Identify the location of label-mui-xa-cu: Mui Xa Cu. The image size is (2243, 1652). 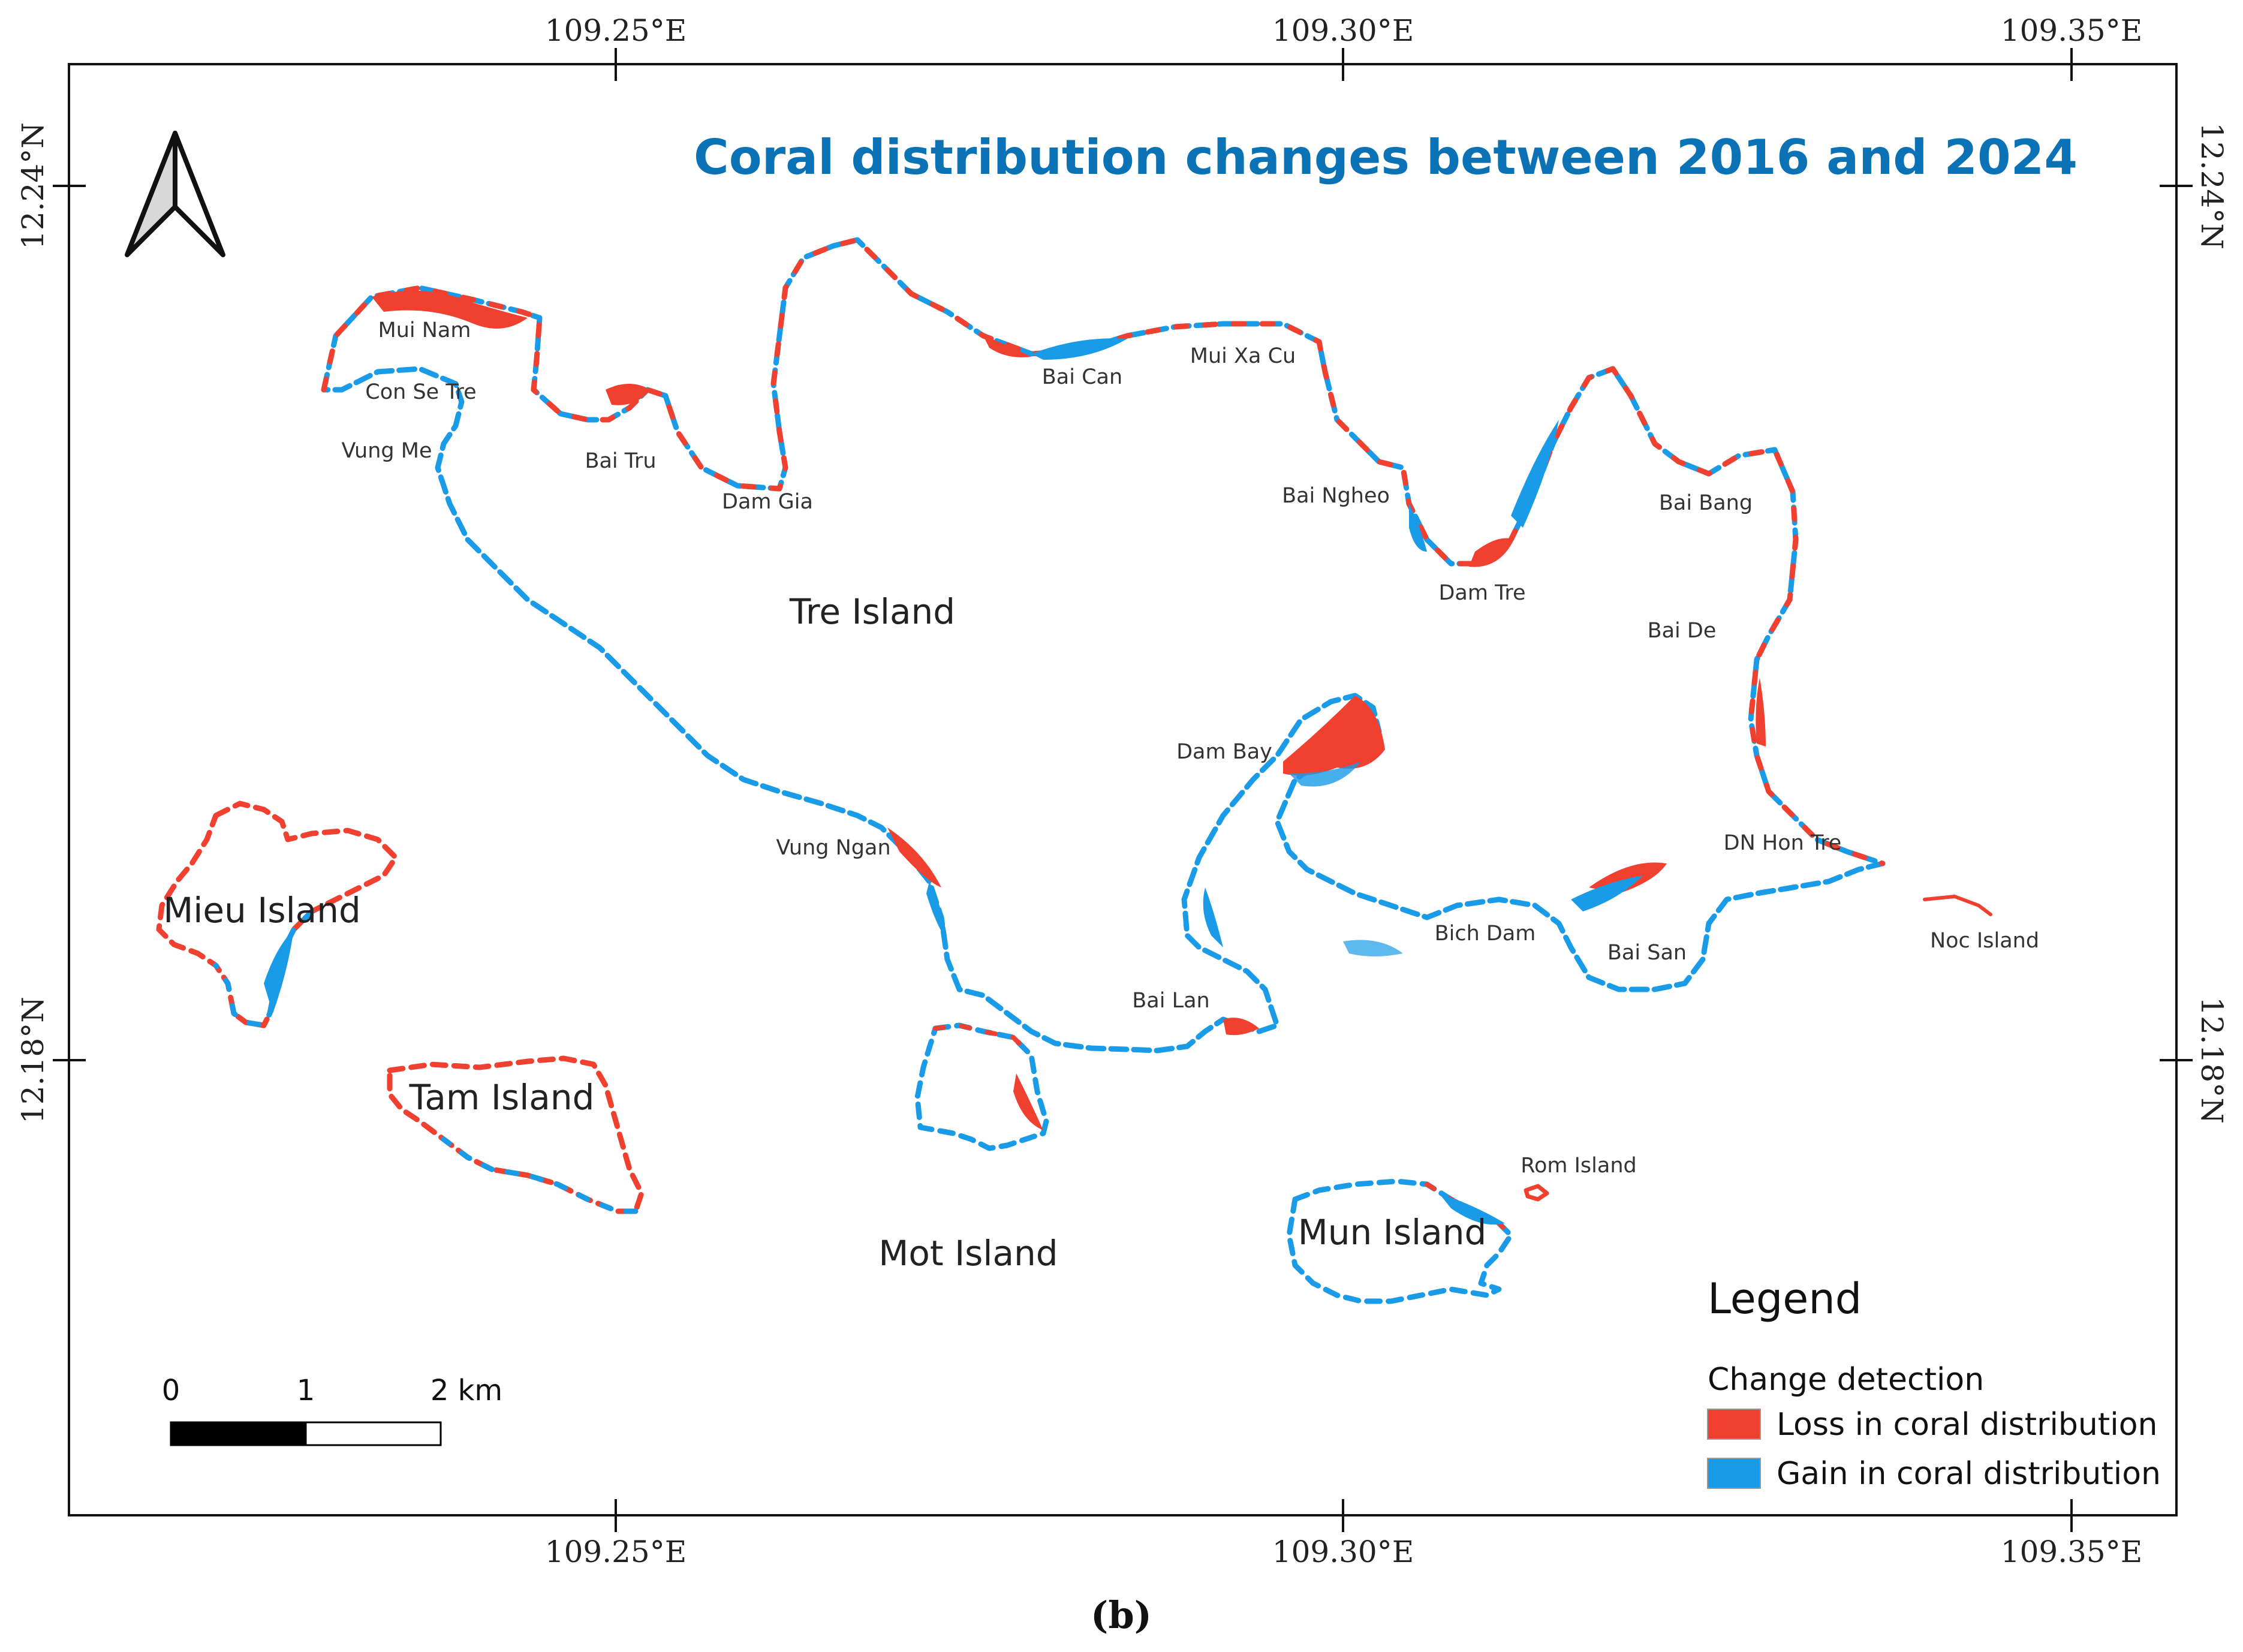
(1243, 356).